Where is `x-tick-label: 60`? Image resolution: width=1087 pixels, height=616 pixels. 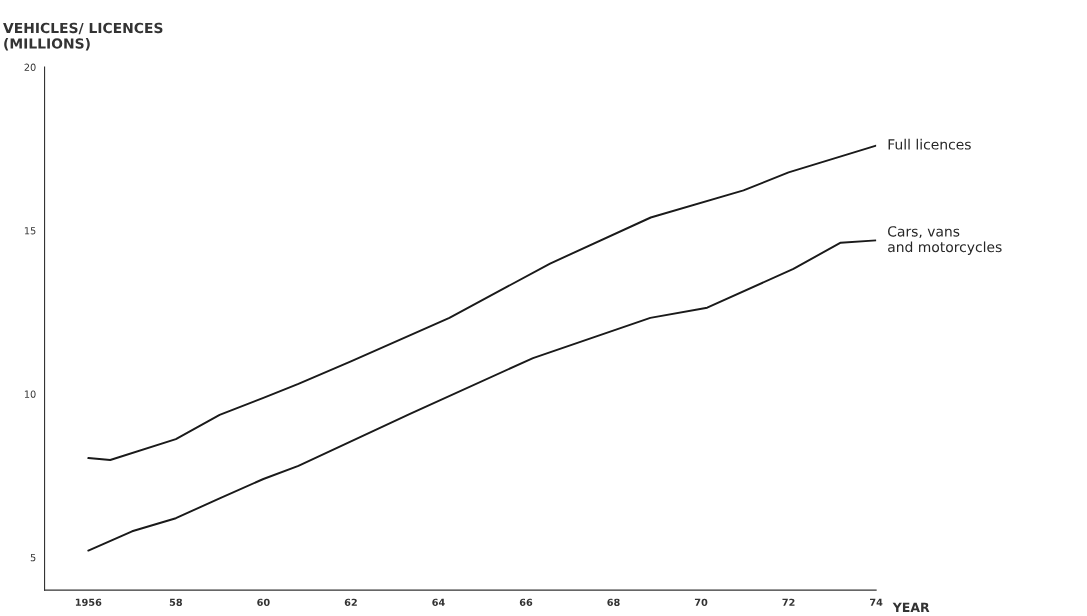 x-tick-label: 60 is located at coordinates (263, 602).